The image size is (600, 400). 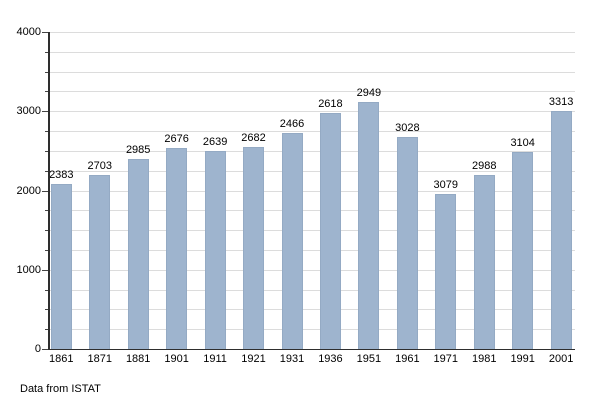 I want to click on bar-value-label: 3079, so click(x=446, y=185).